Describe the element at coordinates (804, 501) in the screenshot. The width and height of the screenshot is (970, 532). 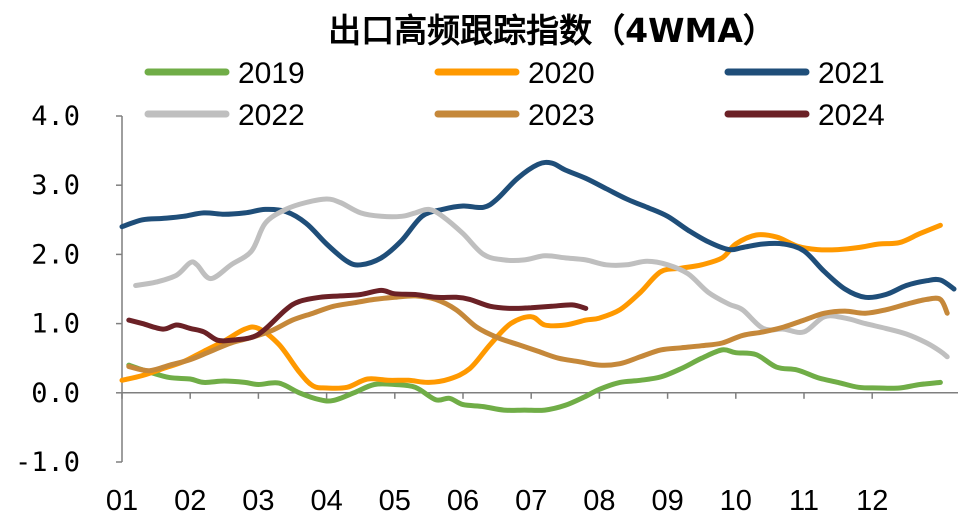
I see `x-tick-label: 11` at that location.